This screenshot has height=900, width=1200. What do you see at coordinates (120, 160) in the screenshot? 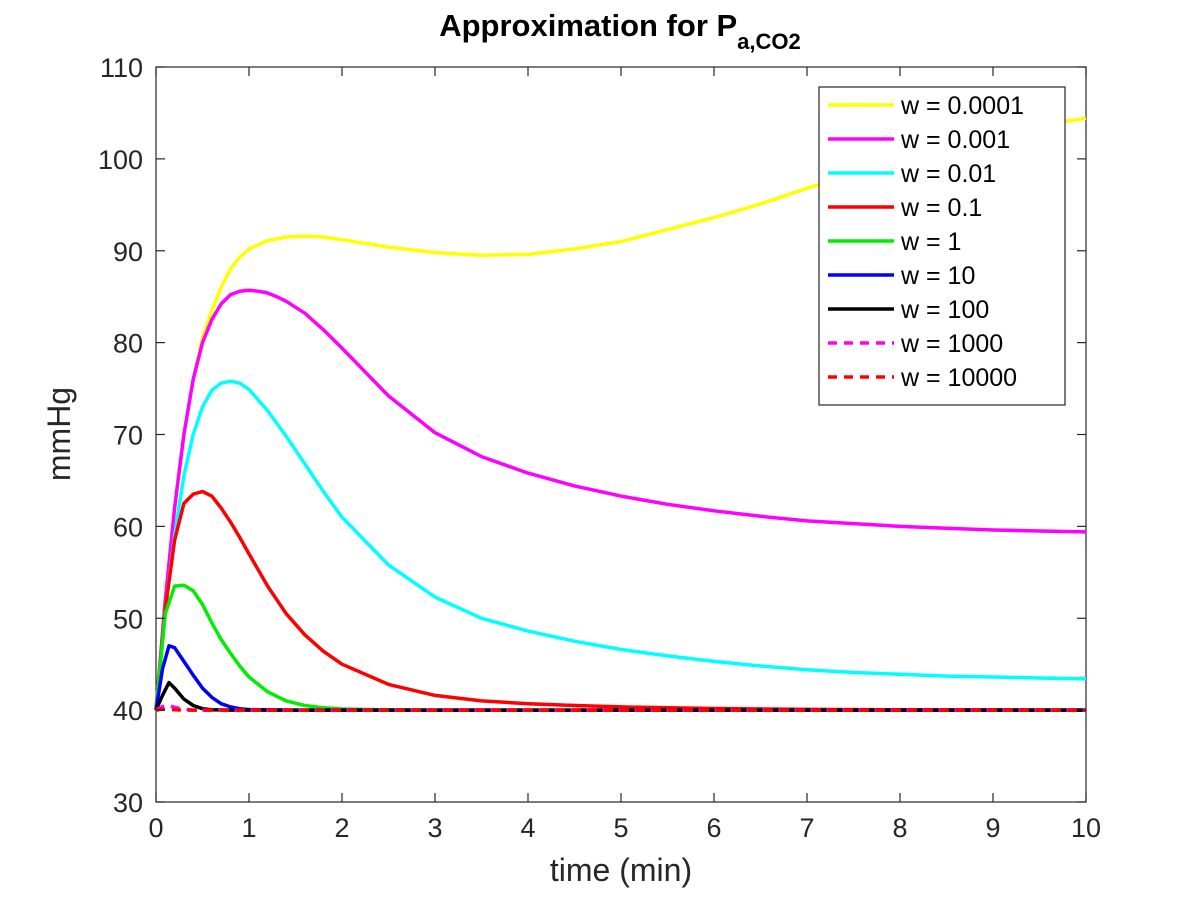
I see `y-tick-label: 100` at bounding box center [120, 160].